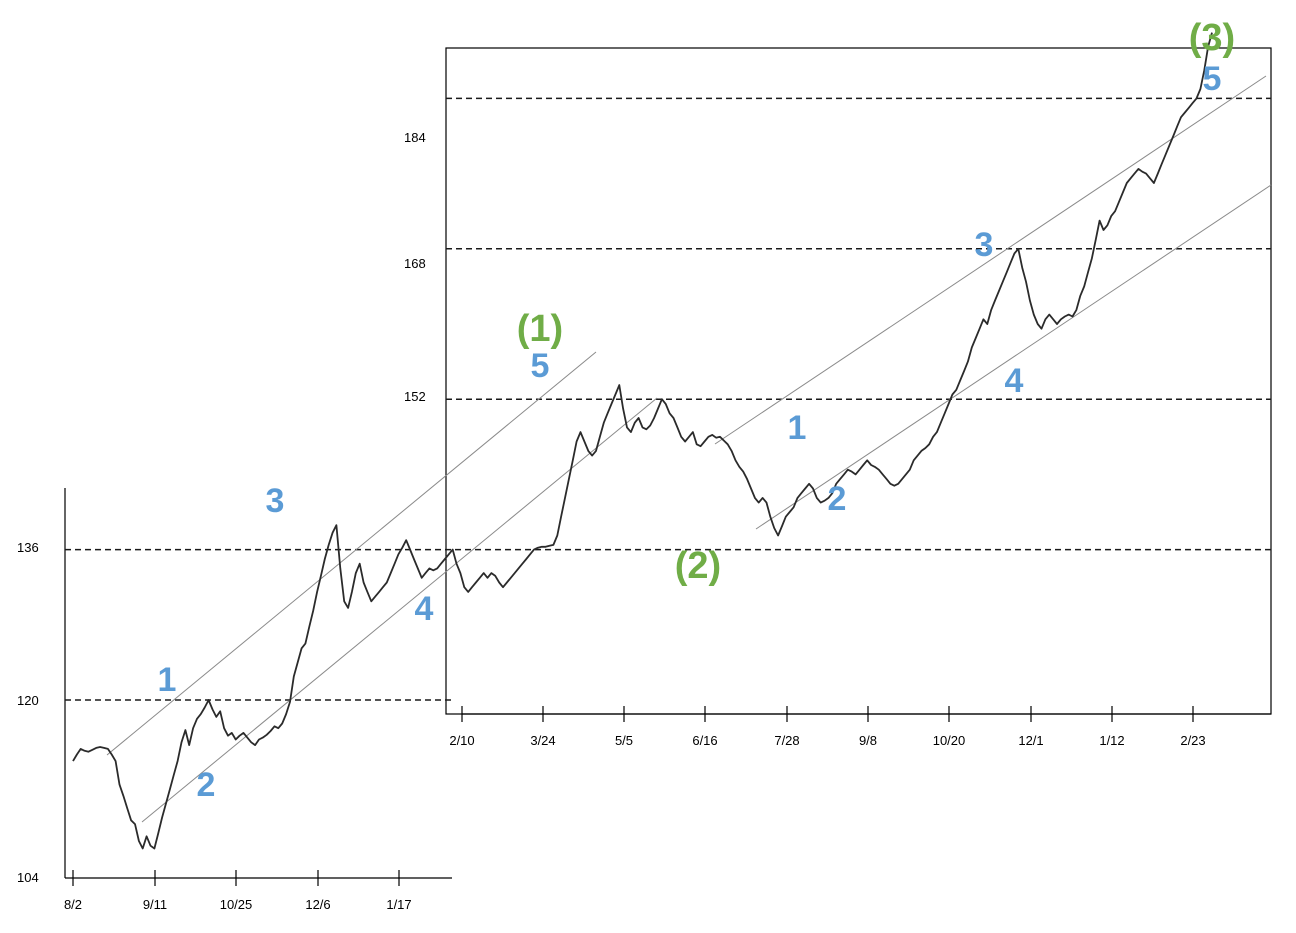 Image resolution: width=1296 pixels, height=933 pixels. Describe the element at coordinates (317, 904) in the screenshot. I see `x-tick-label-12-6: 12/6` at that location.